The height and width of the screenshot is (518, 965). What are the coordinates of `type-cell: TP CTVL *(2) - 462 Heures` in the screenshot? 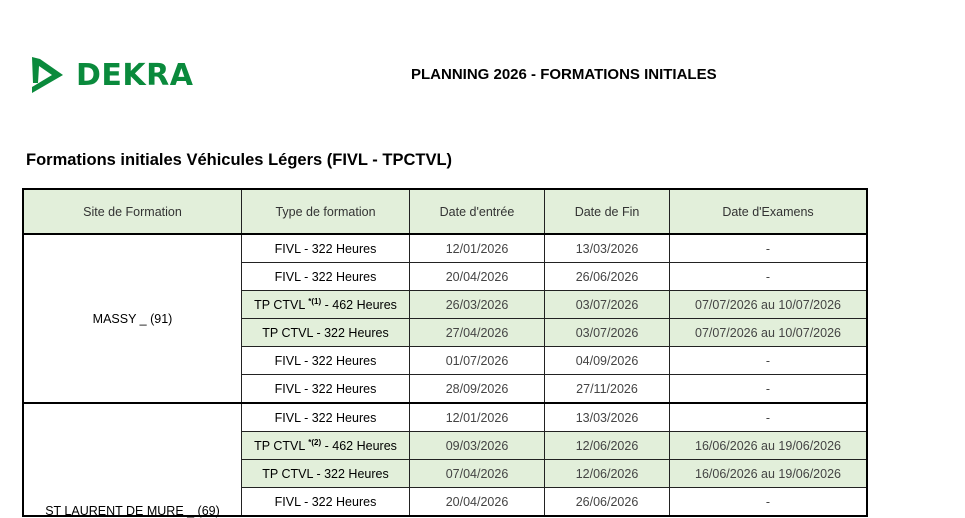 It's located at (325, 445).